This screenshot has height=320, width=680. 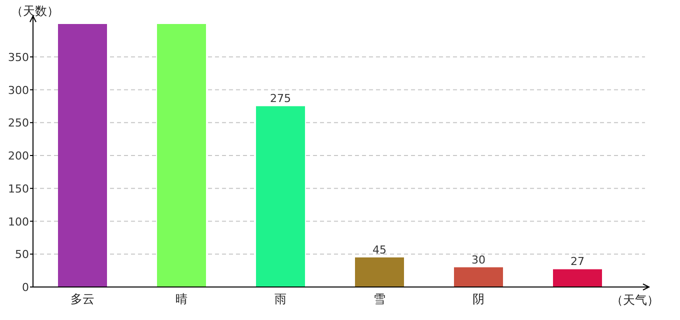 What do you see at coordinates (18, 57) in the screenshot?
I see `y-tick-label: 350` at bounding box center [18, 57].